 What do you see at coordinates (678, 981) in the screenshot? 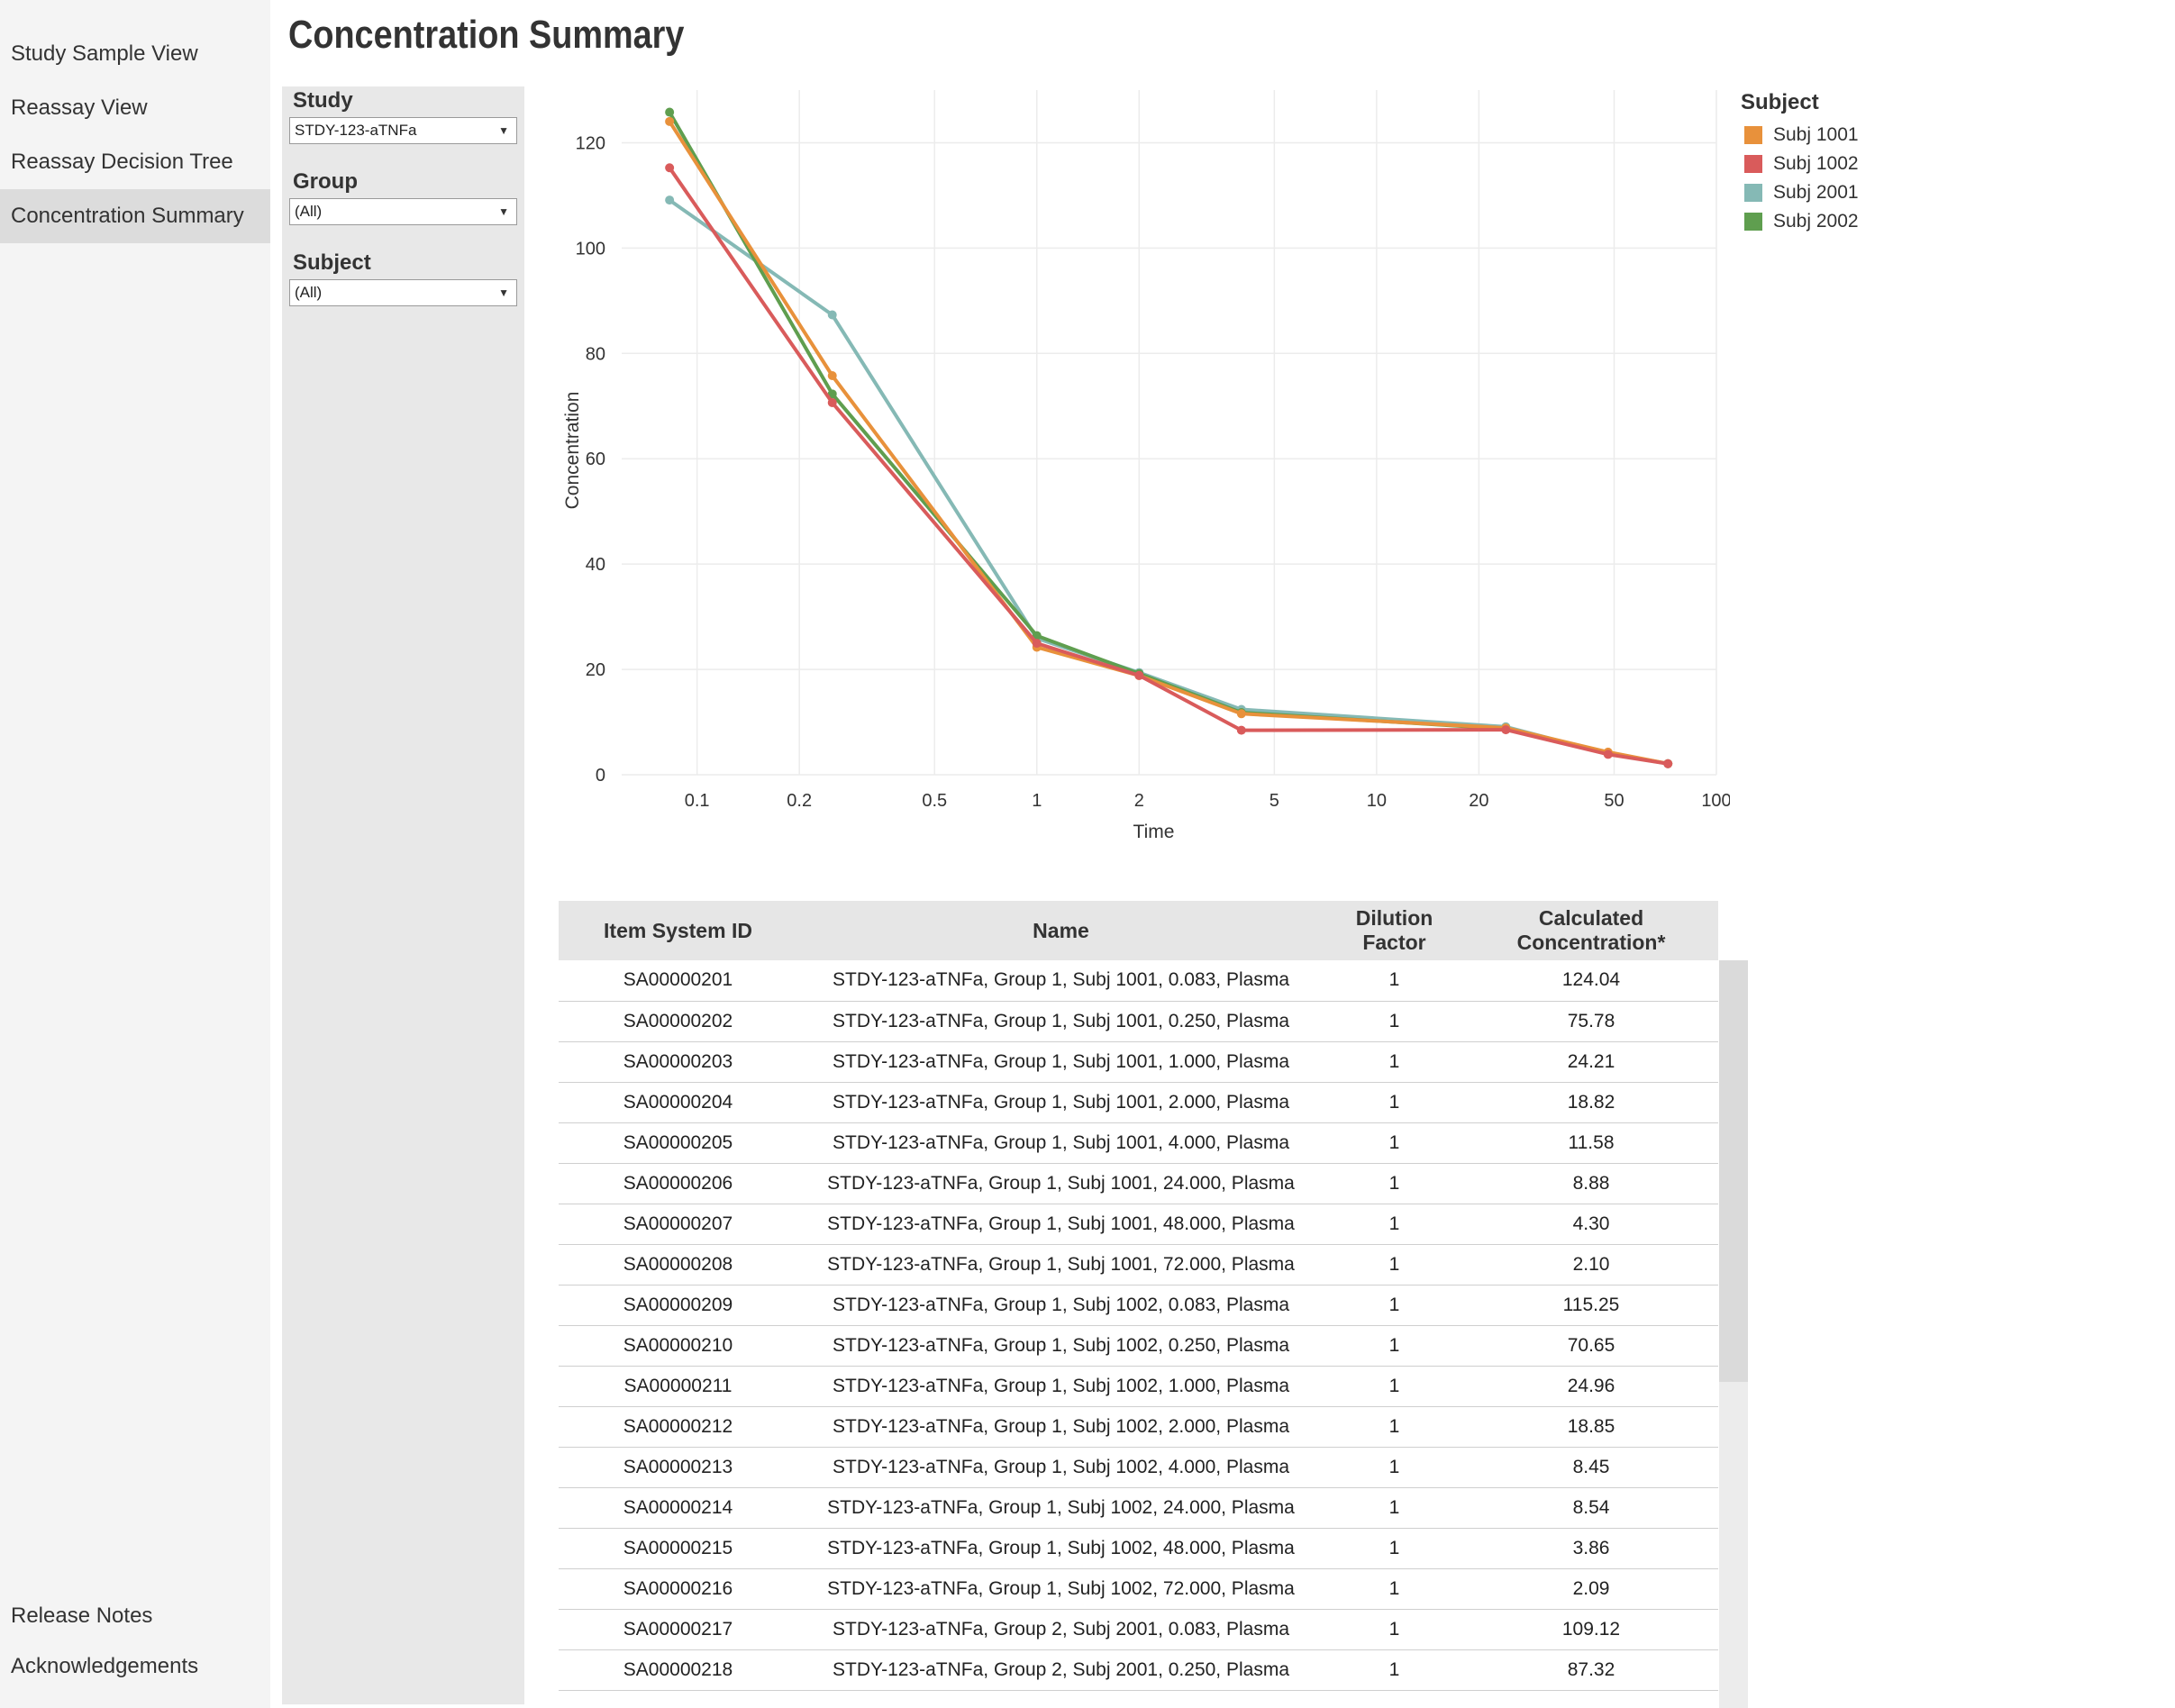
I see `cell-item-system-id: SA00000201` at bounding box center [678, 981].